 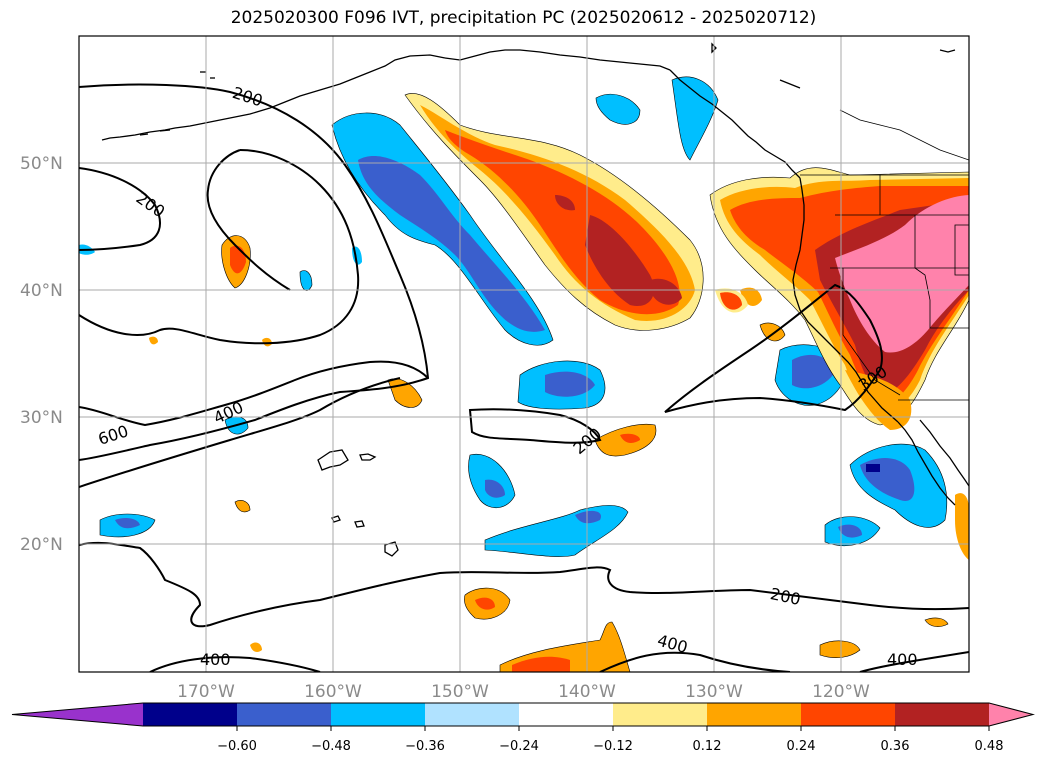 What do you see at coordinates (41, 545) in the screenshot?
I see `lat-label-20n: 20°N` at bounding box center [41, 545].